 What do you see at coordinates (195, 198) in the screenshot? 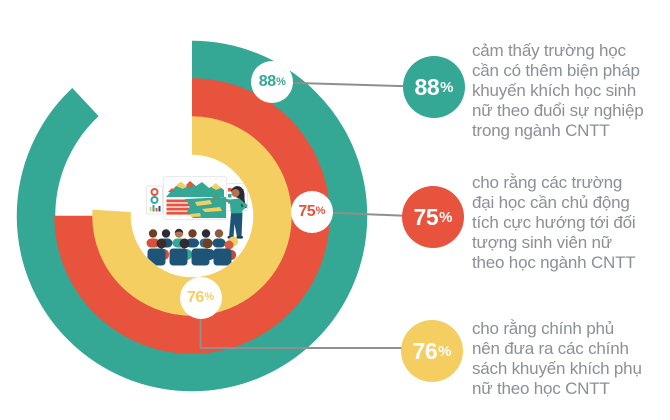
I see `presentation-board` at bounding box center [195, 198].